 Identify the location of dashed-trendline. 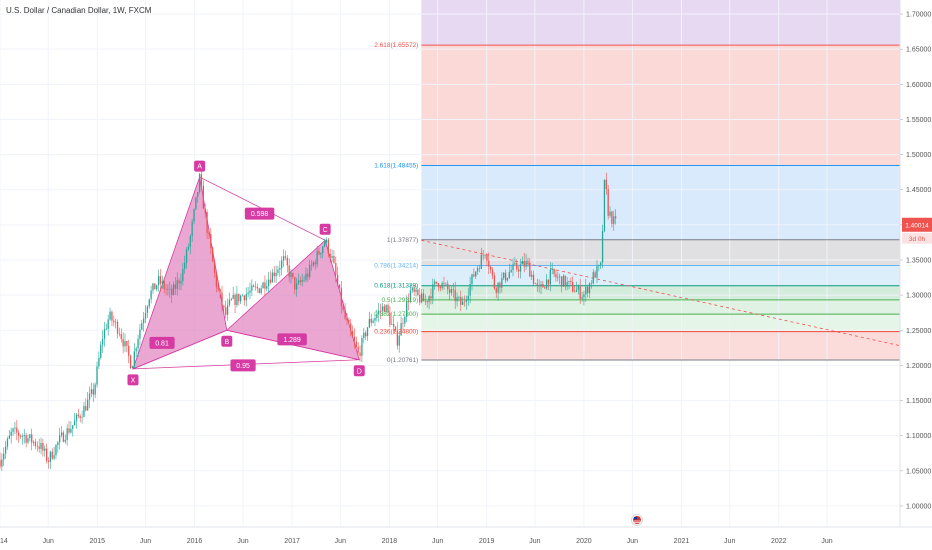
(661, 293).